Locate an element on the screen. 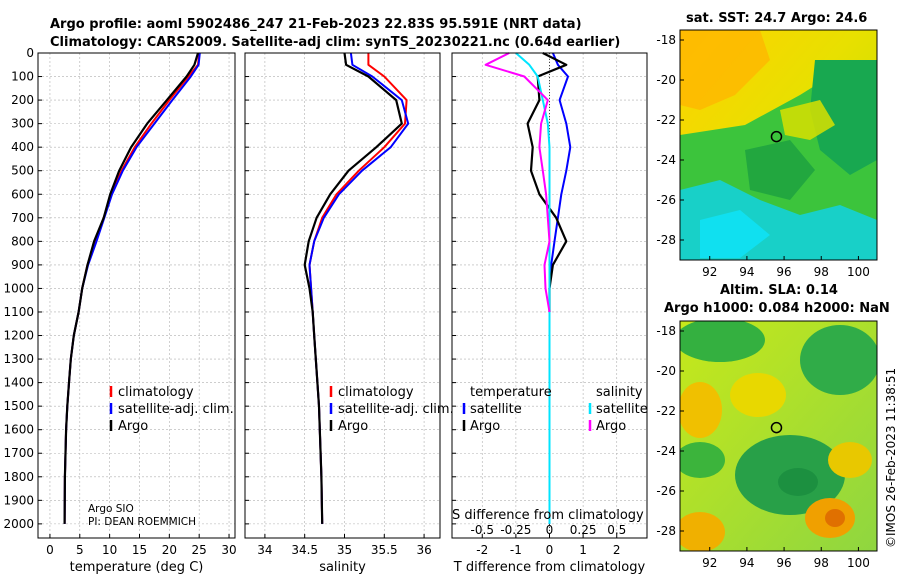 This screenshot has height=580, width=900. sst-warm-patch is located at coordinates (725, 70).